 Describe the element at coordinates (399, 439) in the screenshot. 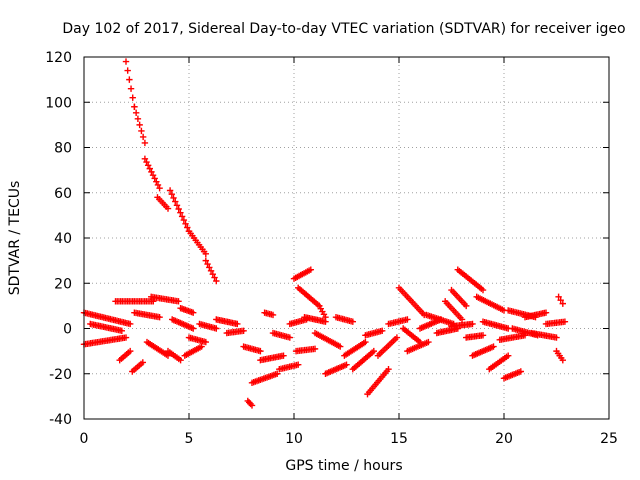

I see `x-tick-label: 15` at that location.